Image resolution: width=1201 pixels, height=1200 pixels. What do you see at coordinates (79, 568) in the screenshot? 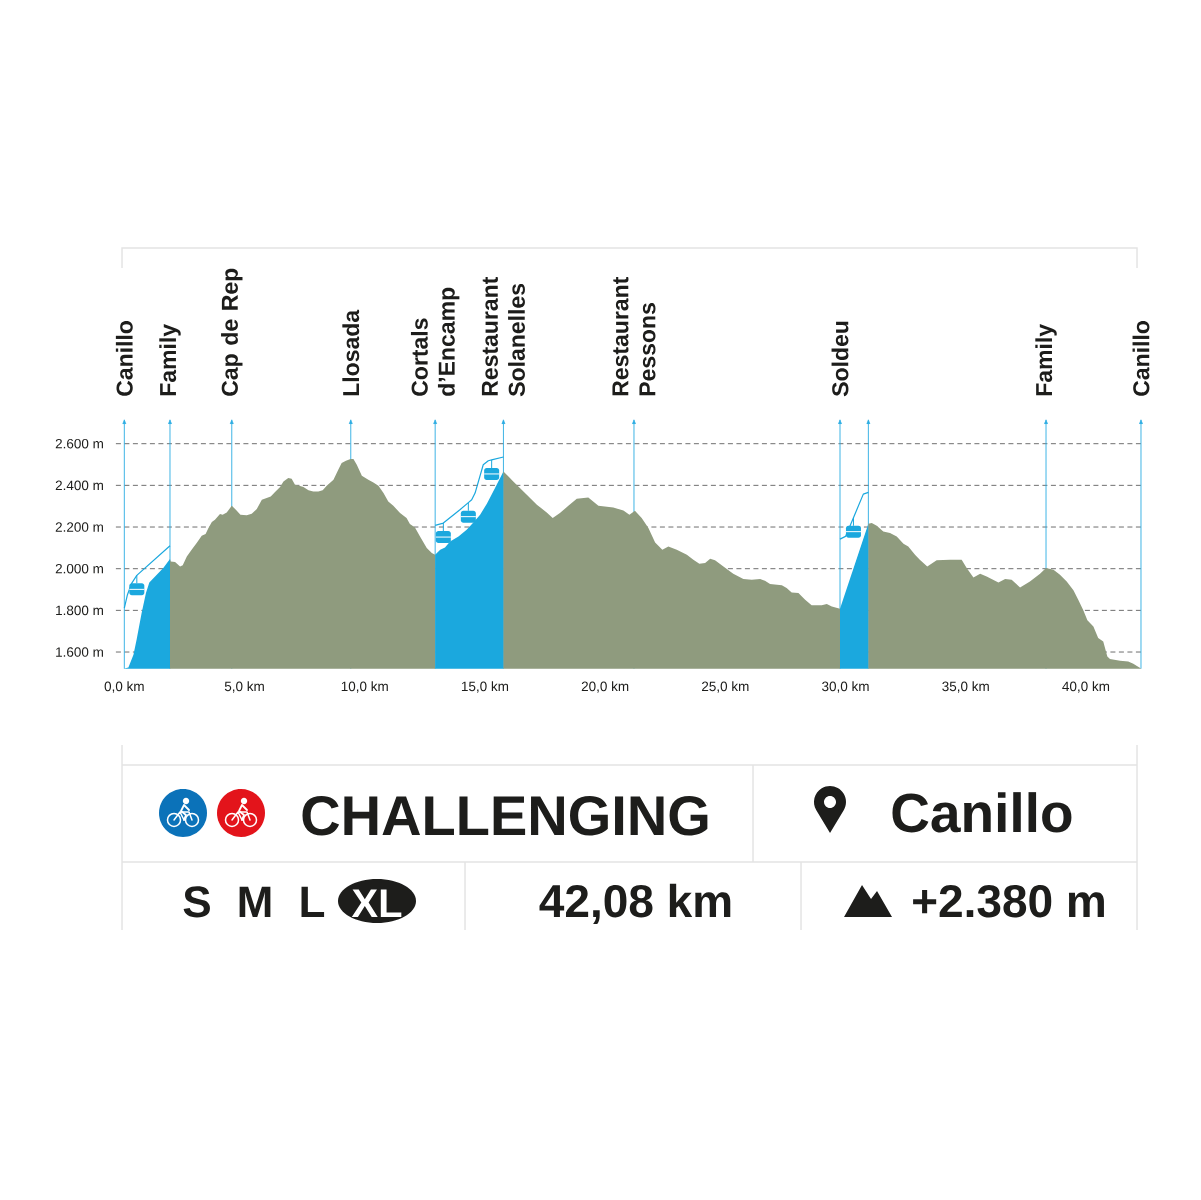
I see `y-tick-label: 2.000 m` at bounding box center [79, 568].